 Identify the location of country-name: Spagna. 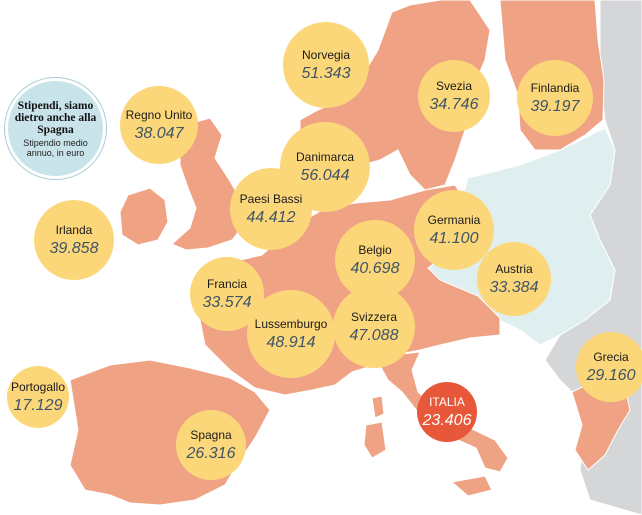
(211, 434).